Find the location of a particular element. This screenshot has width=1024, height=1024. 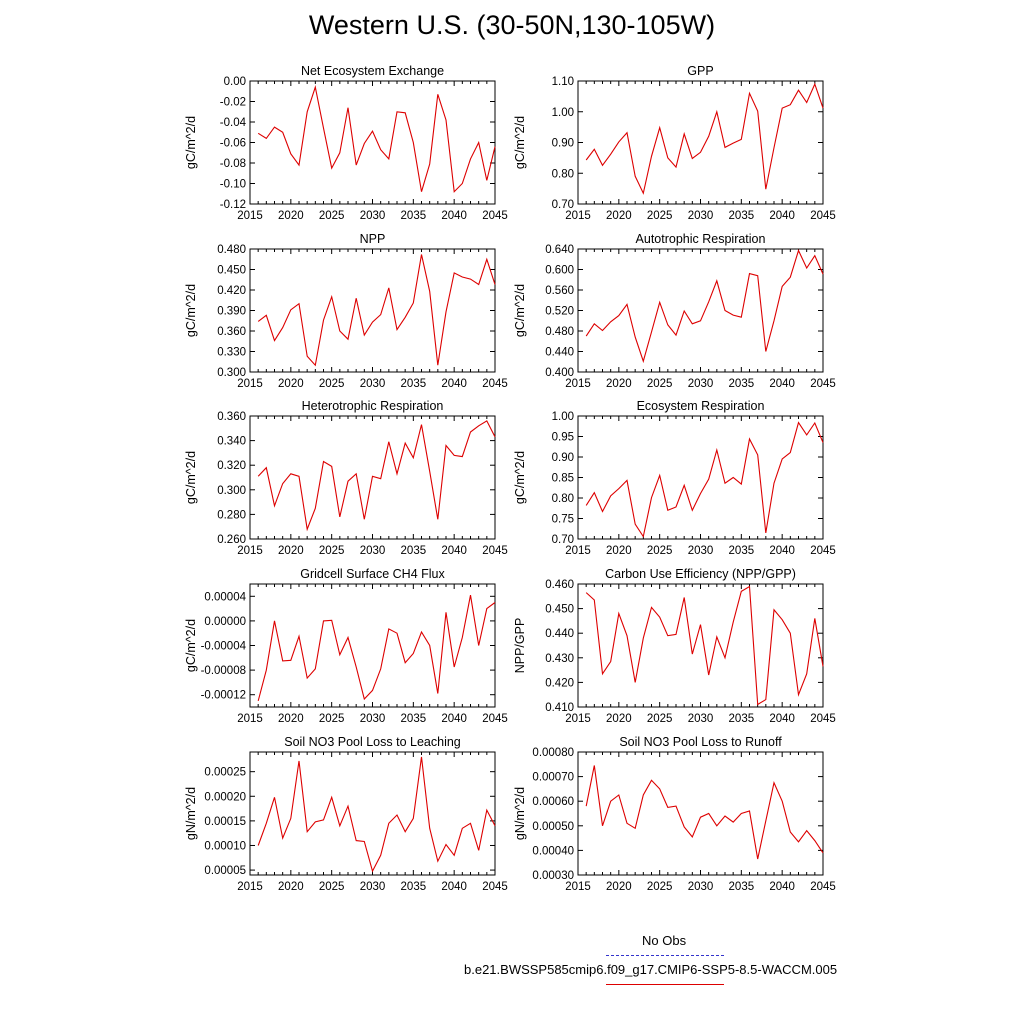

panel-1-xtick-label-2035: 2035 is located at coordinates (414, 216).